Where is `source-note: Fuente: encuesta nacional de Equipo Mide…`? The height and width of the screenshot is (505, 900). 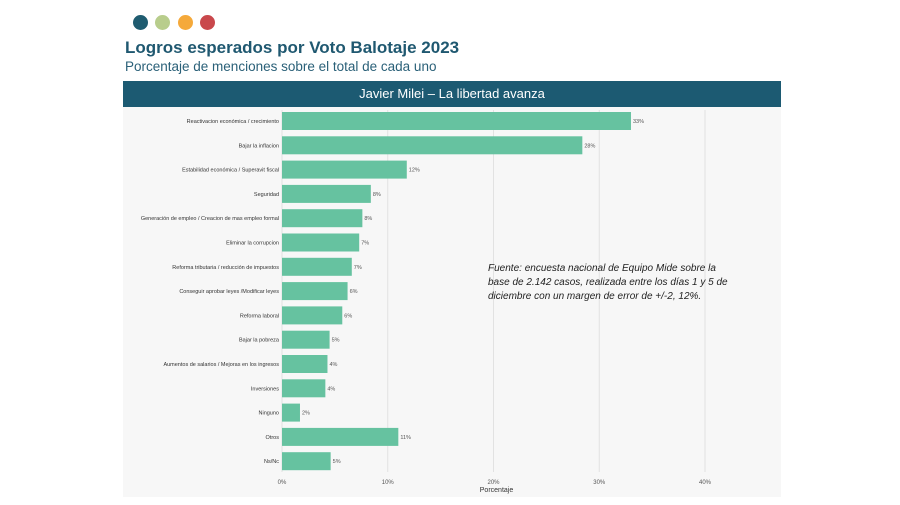 source-note: Fuente: encuesta nacional de Equipo Mide… is located at coordinates (608, 282).